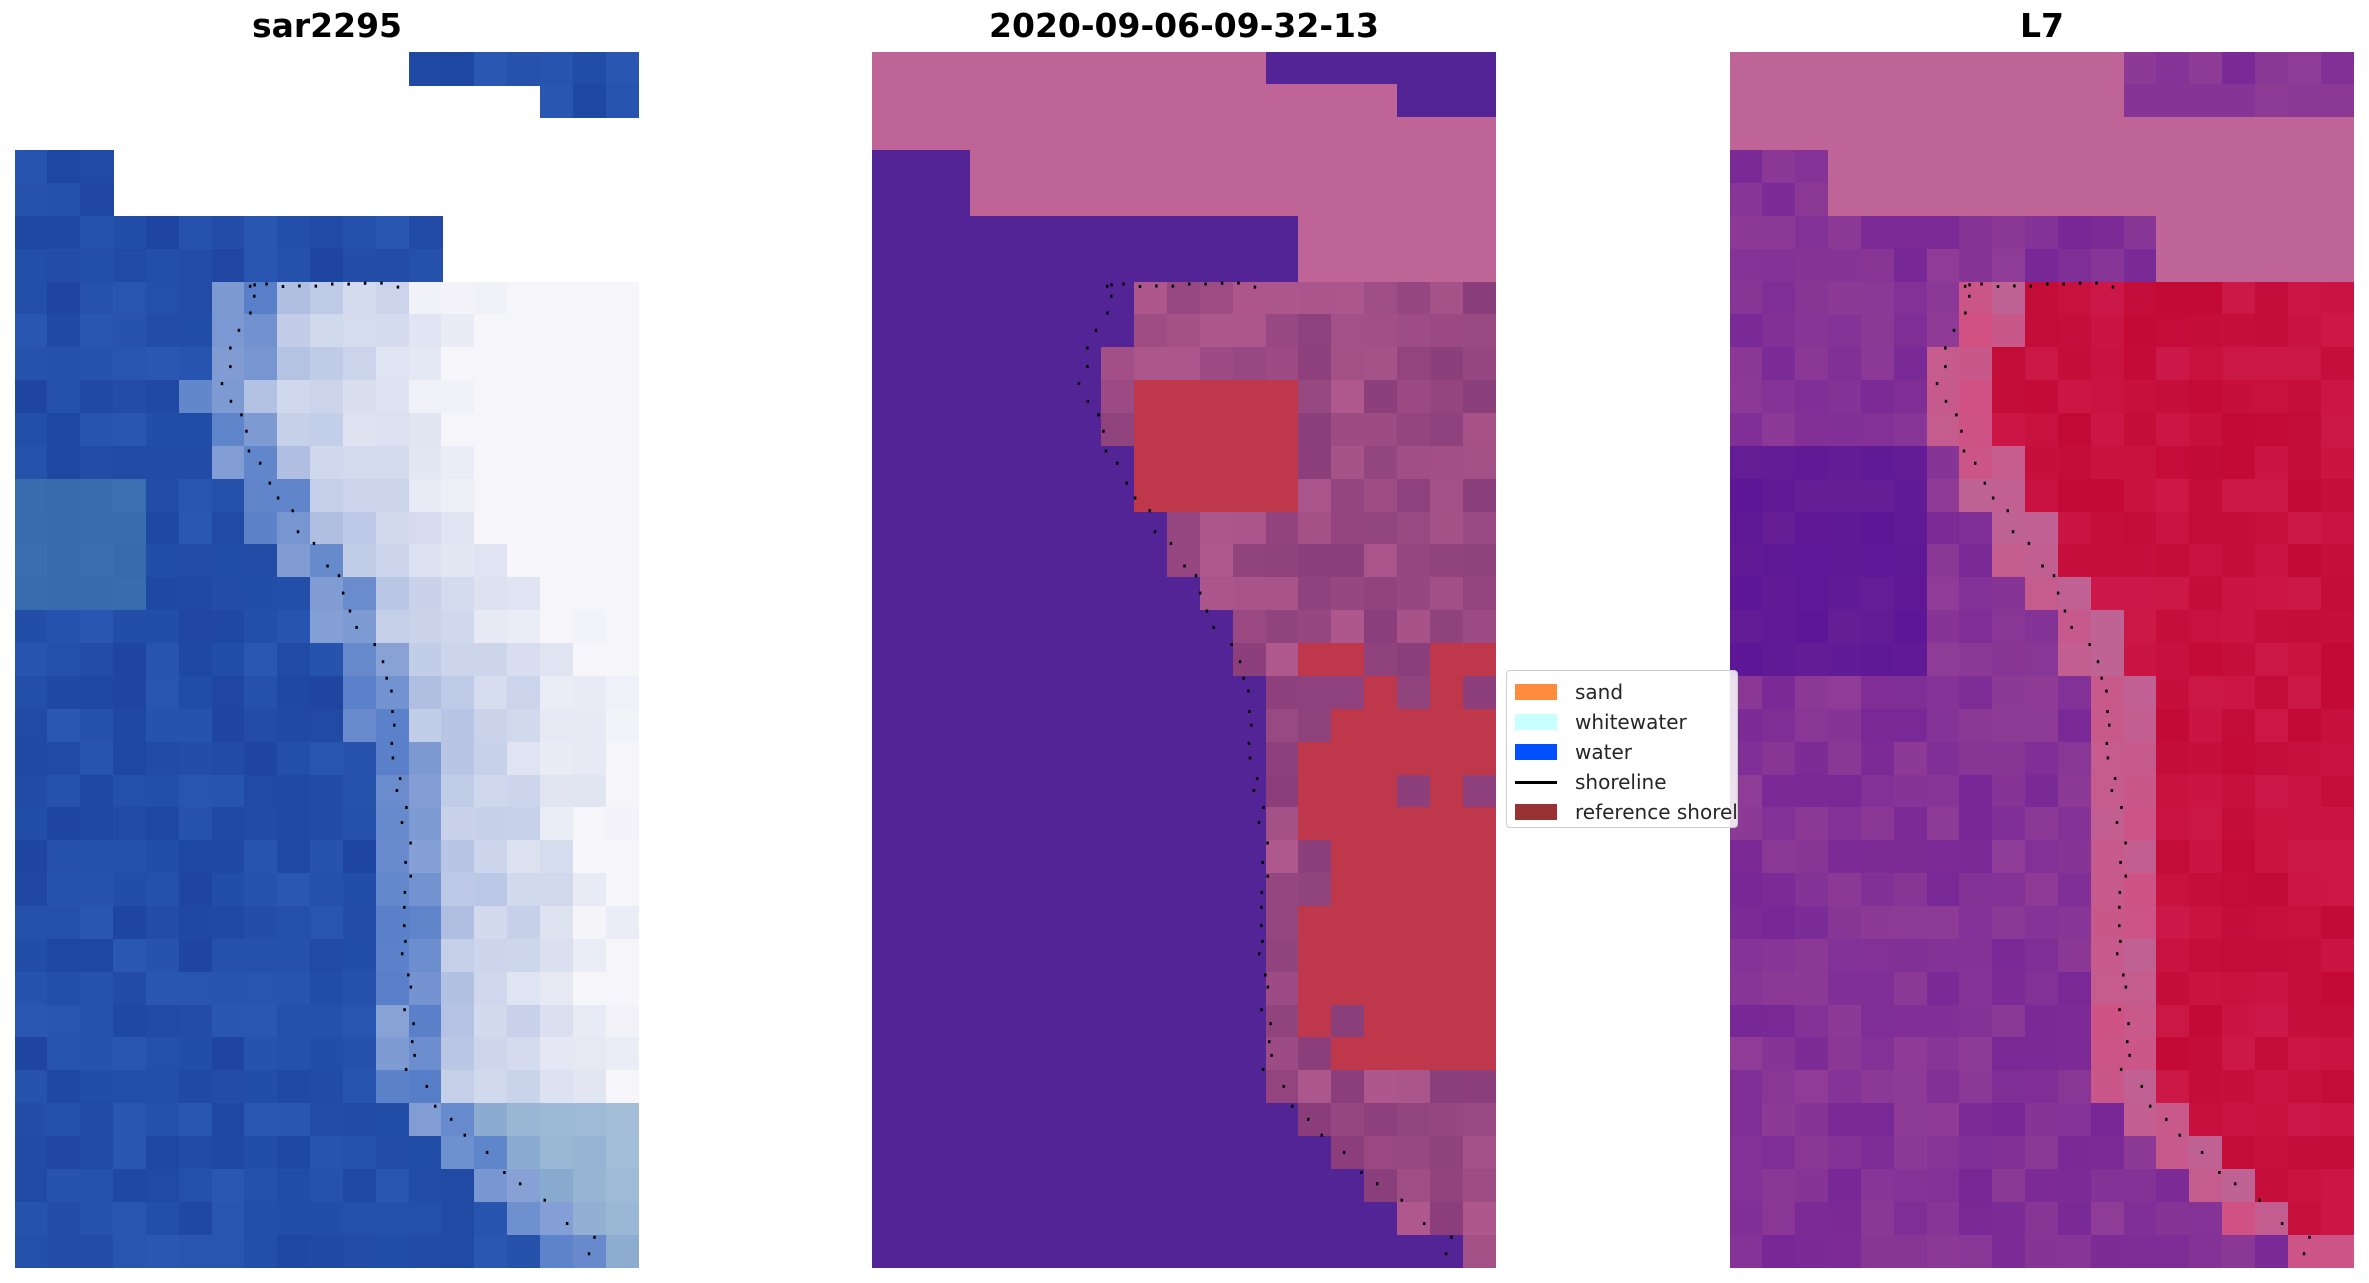 This screenshot has height=1283, width=2369. I want to click on legend-item-water: water, so click(1626, 752).